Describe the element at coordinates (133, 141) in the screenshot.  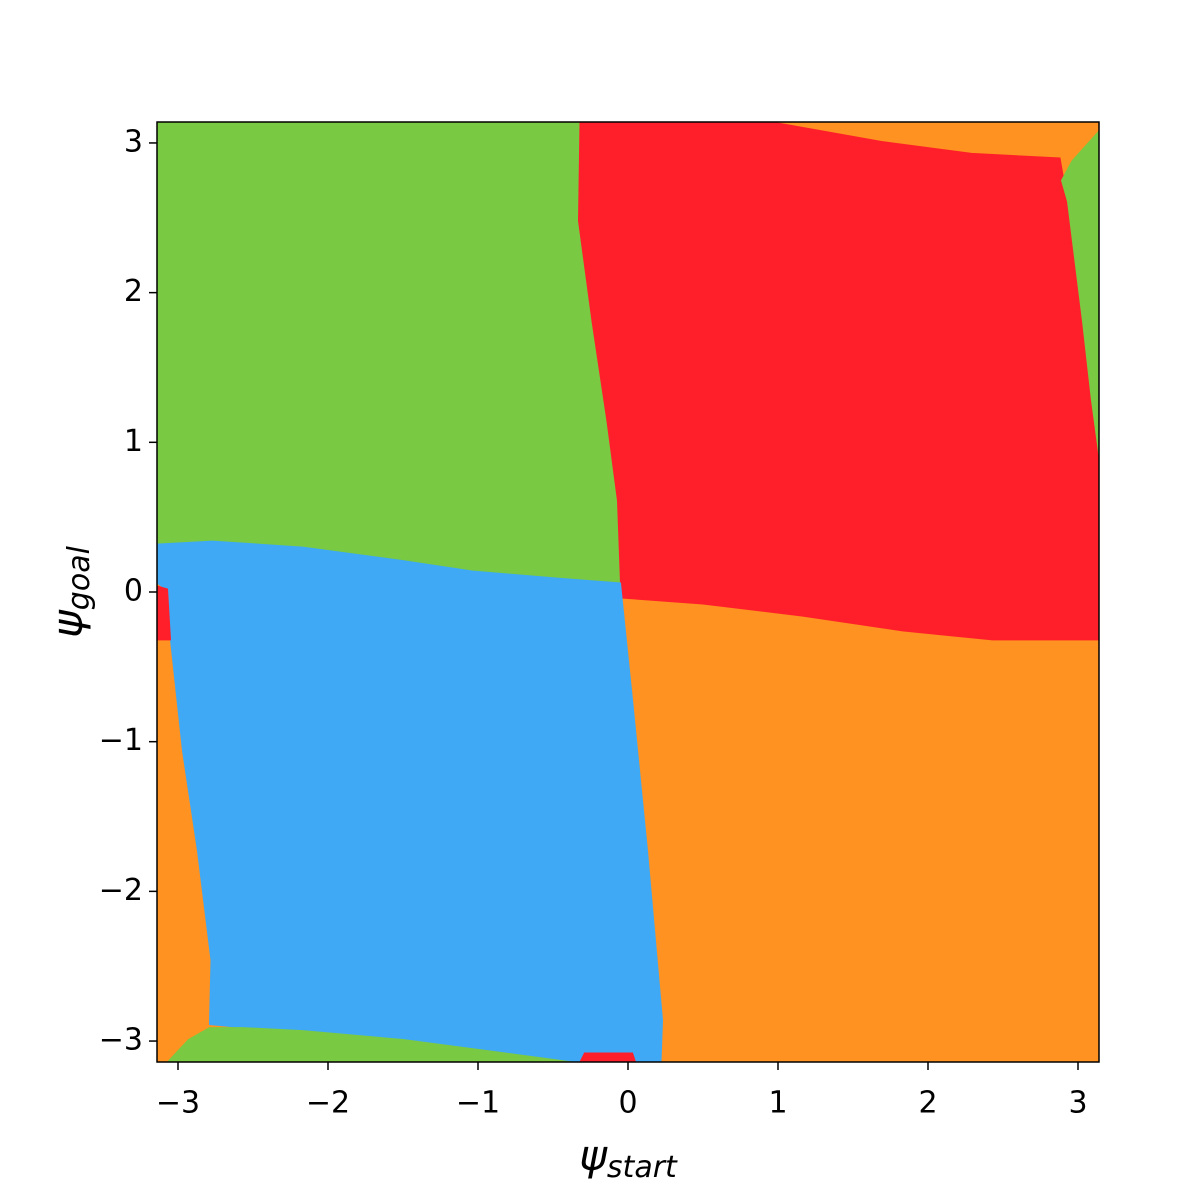
I see `y-tick-label: 3` at that location.